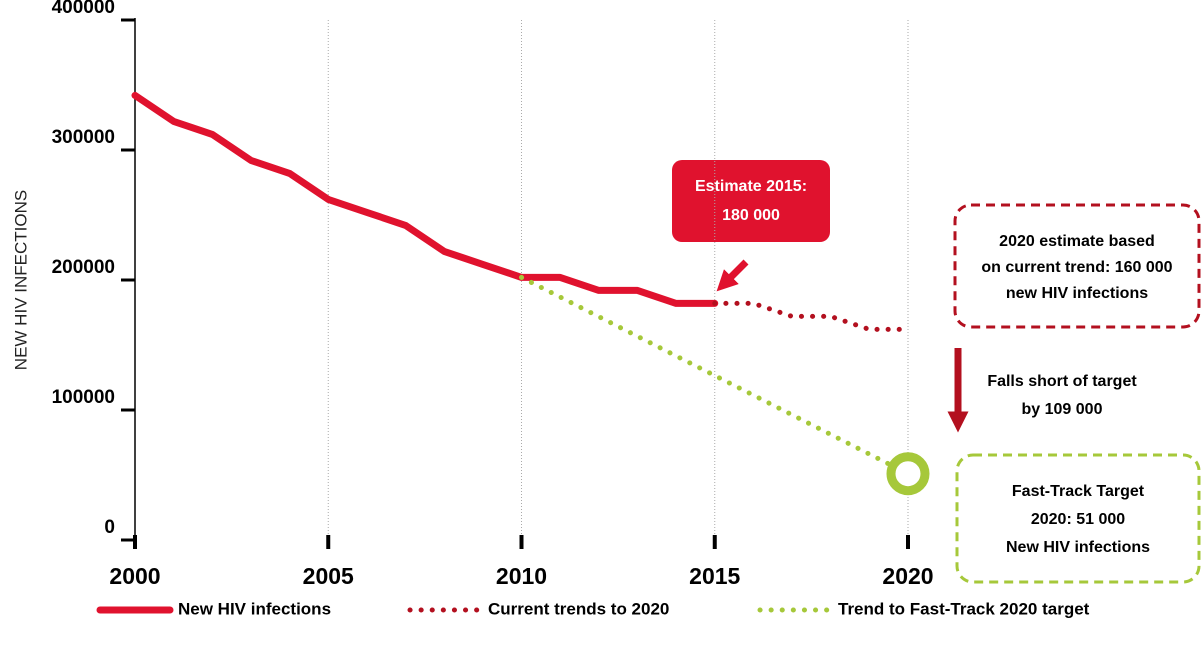 This screenshot has width=1201, height=655. What do you see at coordinates (254, 608) in the screenshot?
I see `legend-label: New HIV infections` at bounding box center [254, 608].